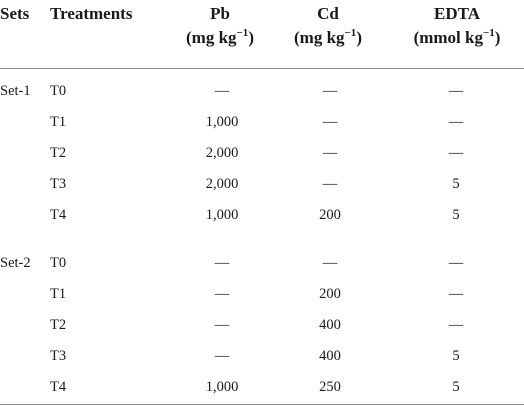 The height and width of the screenshot is (408, 524). Describe the element at coordinates (262, 404) in the screenshot. I see `footer-rule` at that location.